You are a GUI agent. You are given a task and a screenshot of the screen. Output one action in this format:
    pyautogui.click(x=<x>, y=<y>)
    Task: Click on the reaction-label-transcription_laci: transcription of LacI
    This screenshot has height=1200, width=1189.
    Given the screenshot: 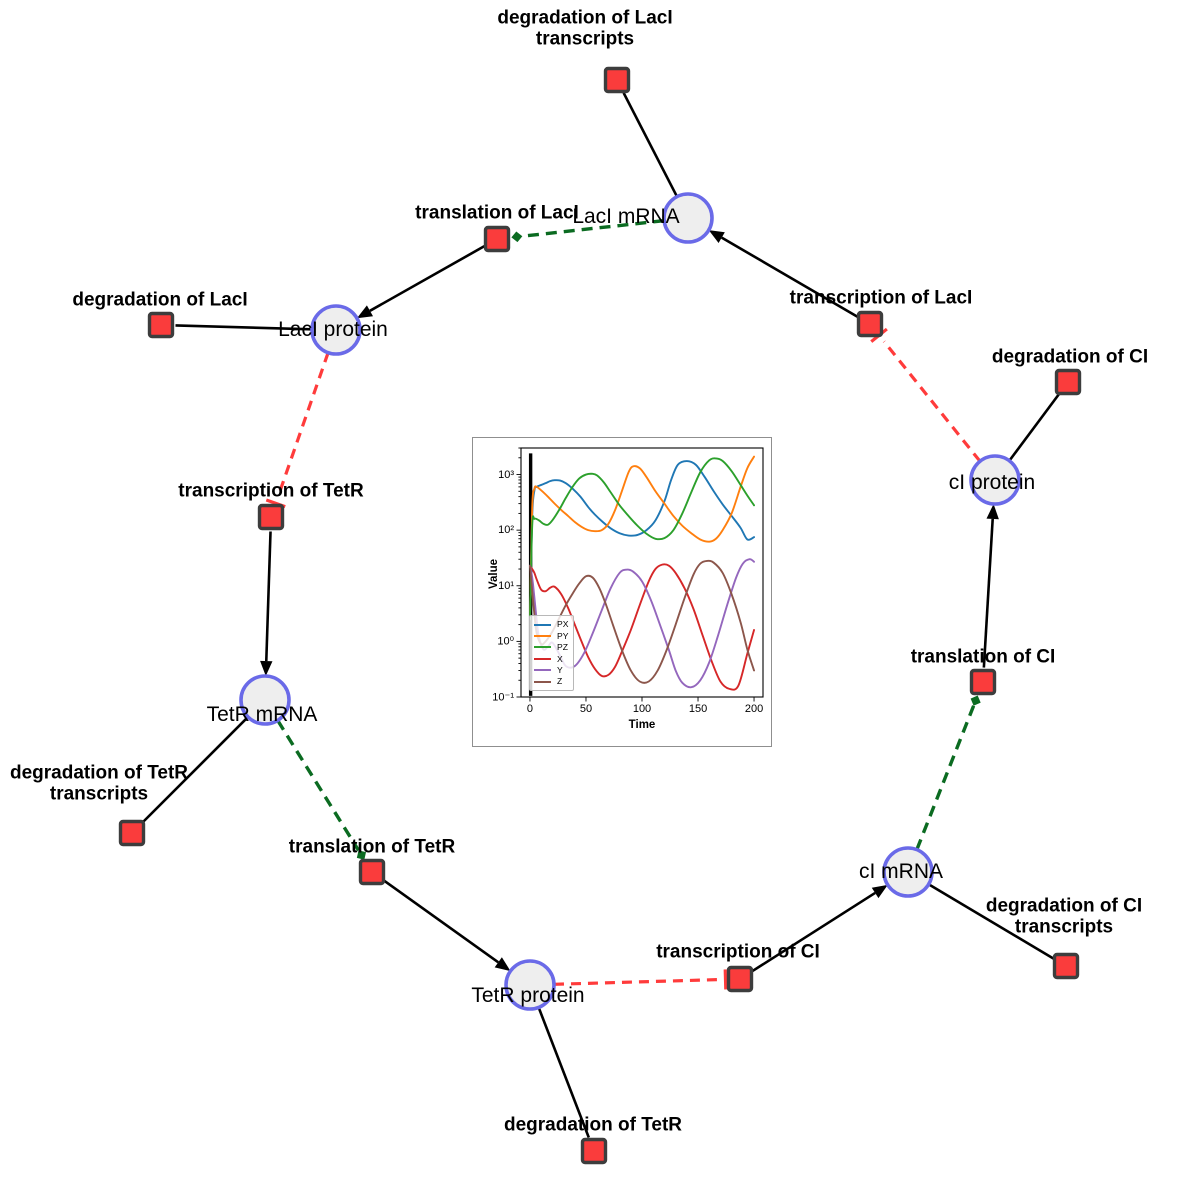 What is the action you would take?
    pyautogui.click(x=881, y=298)
    